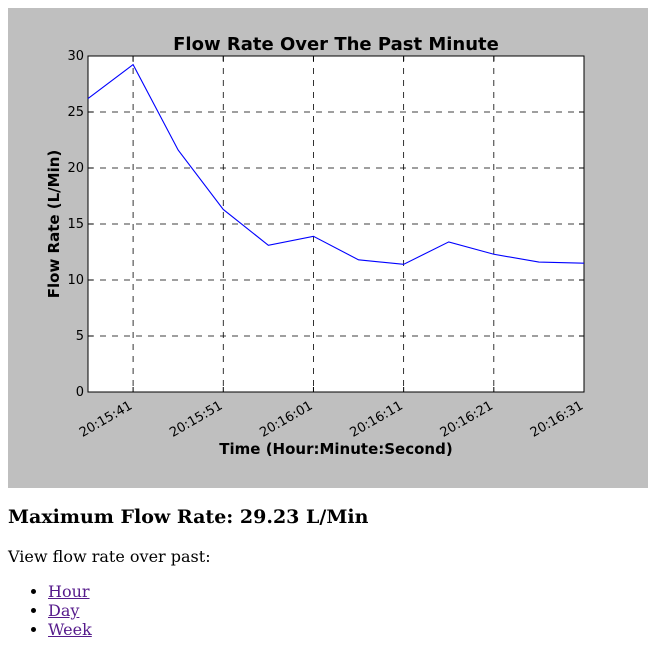  I want to click on y-tick-label: 20, so click(75, 168).